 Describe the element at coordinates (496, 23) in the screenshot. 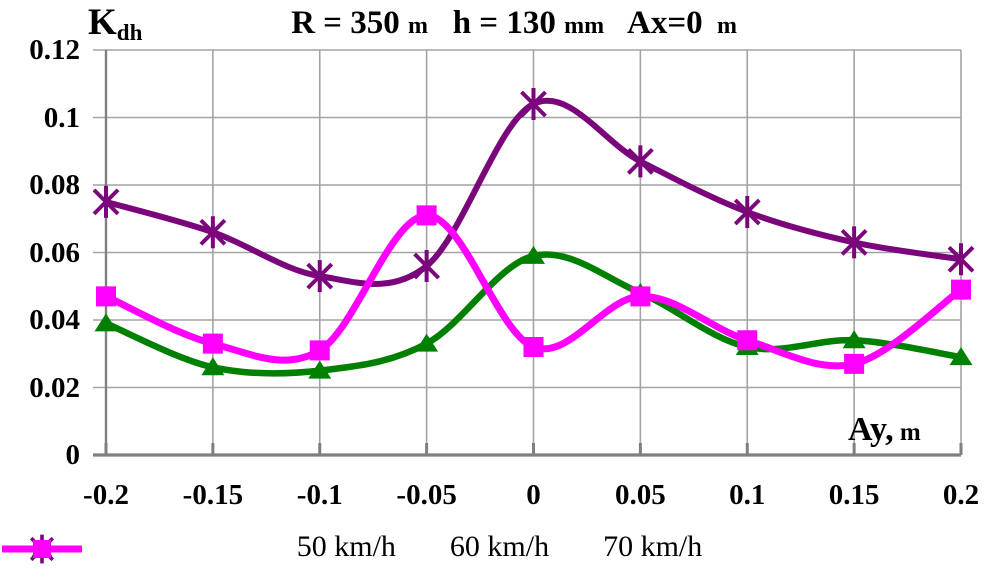

I see `chart-title-part: h = 130` at that location.